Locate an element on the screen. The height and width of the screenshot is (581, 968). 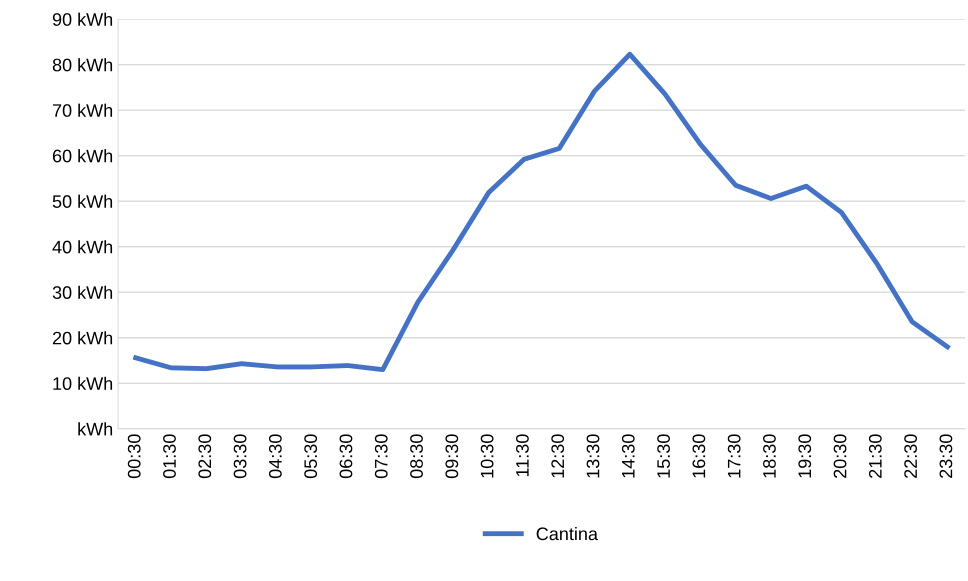
x-tick-label: 00:30 is located at coordinates (134, 456).